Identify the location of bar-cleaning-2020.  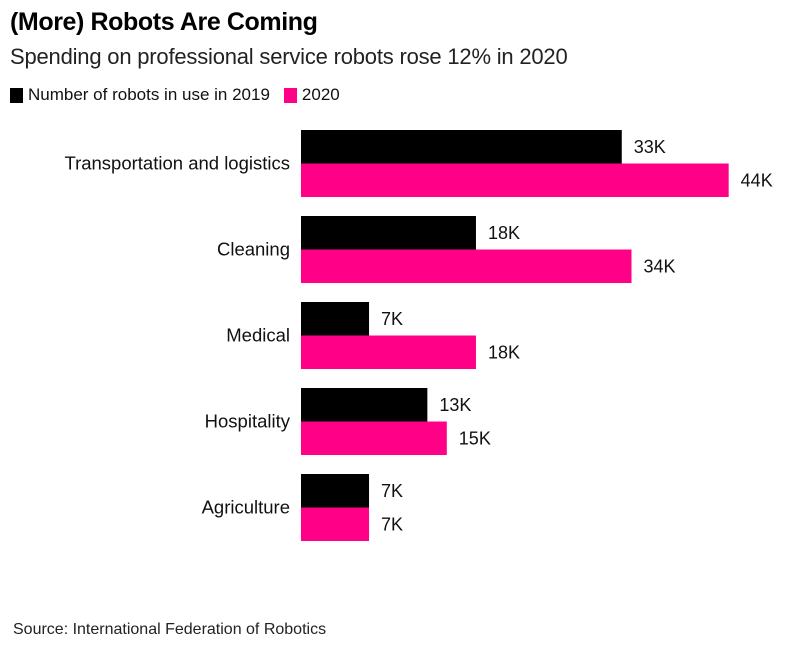
(466, 266).